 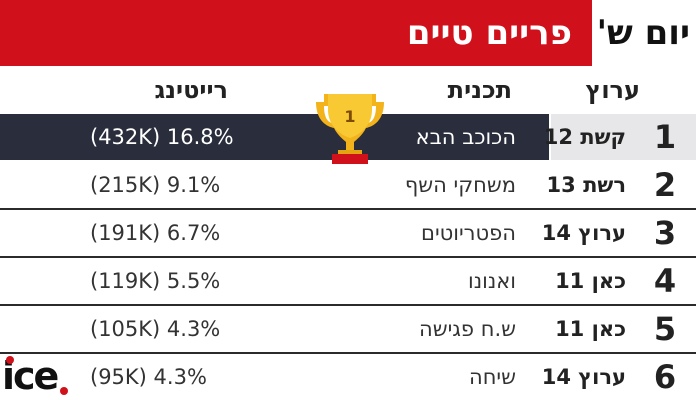 What do you see at coordinates (37, 376) in the screenshot?
I see `ice-logo: ice` at bounding box center [37, 376].